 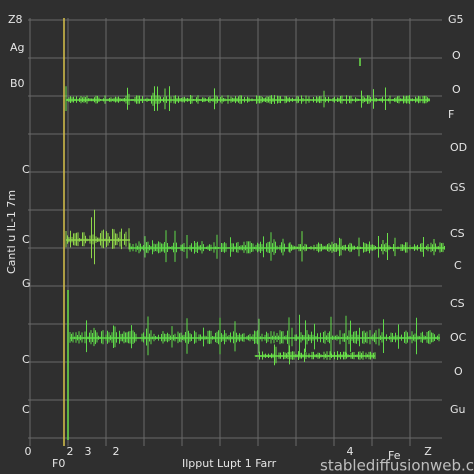 What do you see at coordinates (458, 409) in the screenshot?
I see `right-label: Gu` at bounding box center [458, 409].